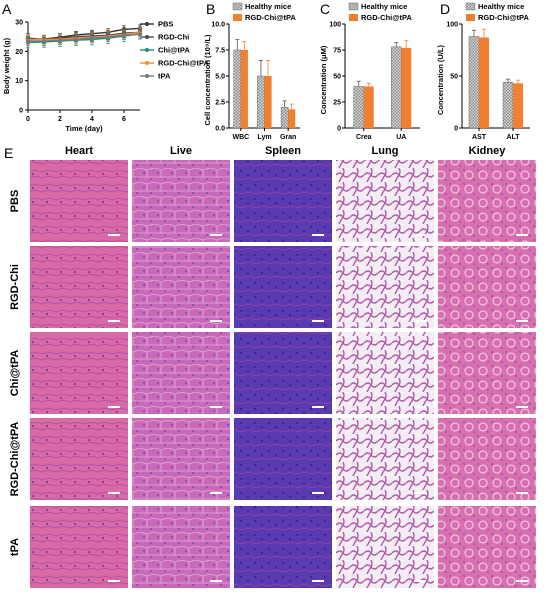  What do you see at coordinates (335, 25) in the screenshot?
I see `chart-c-ytick-label: 100` at bounding box center [335, 25].